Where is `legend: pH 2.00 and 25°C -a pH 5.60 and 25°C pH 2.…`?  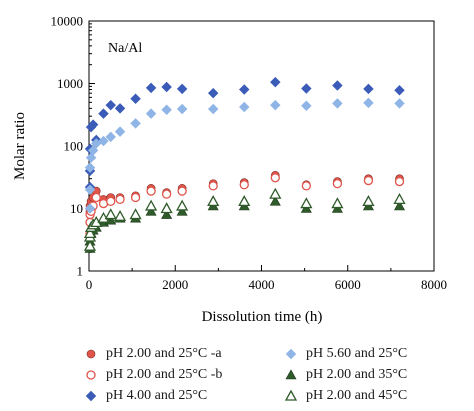 legend: pH 2.00 and 25°C -a pH 5.60 and 25°C pH 2.… is located at coordinates (275, 375).